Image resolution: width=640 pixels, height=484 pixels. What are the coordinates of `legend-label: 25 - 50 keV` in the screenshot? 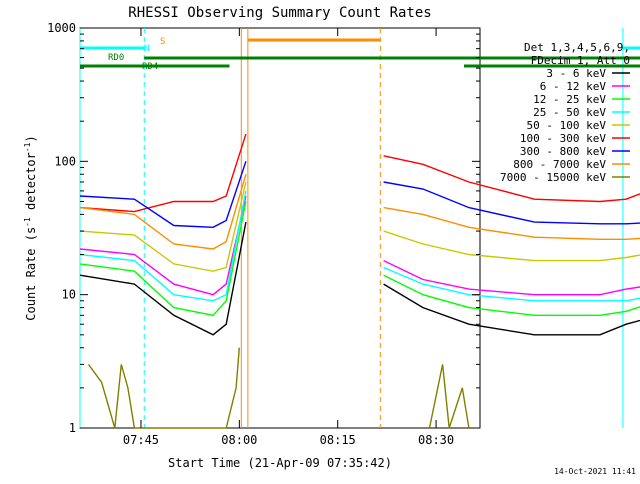 It's located at (569, 112).